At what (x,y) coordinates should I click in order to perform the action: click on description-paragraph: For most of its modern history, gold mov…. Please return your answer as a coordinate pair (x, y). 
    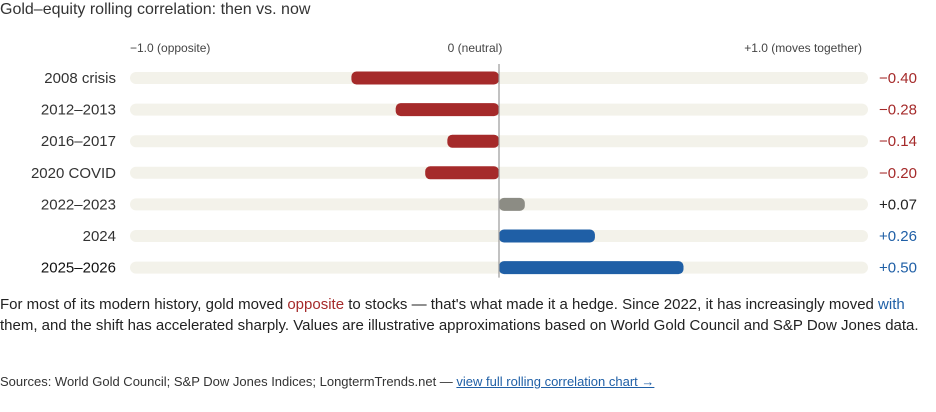
    Looking at the image, I should click on (468, 315).